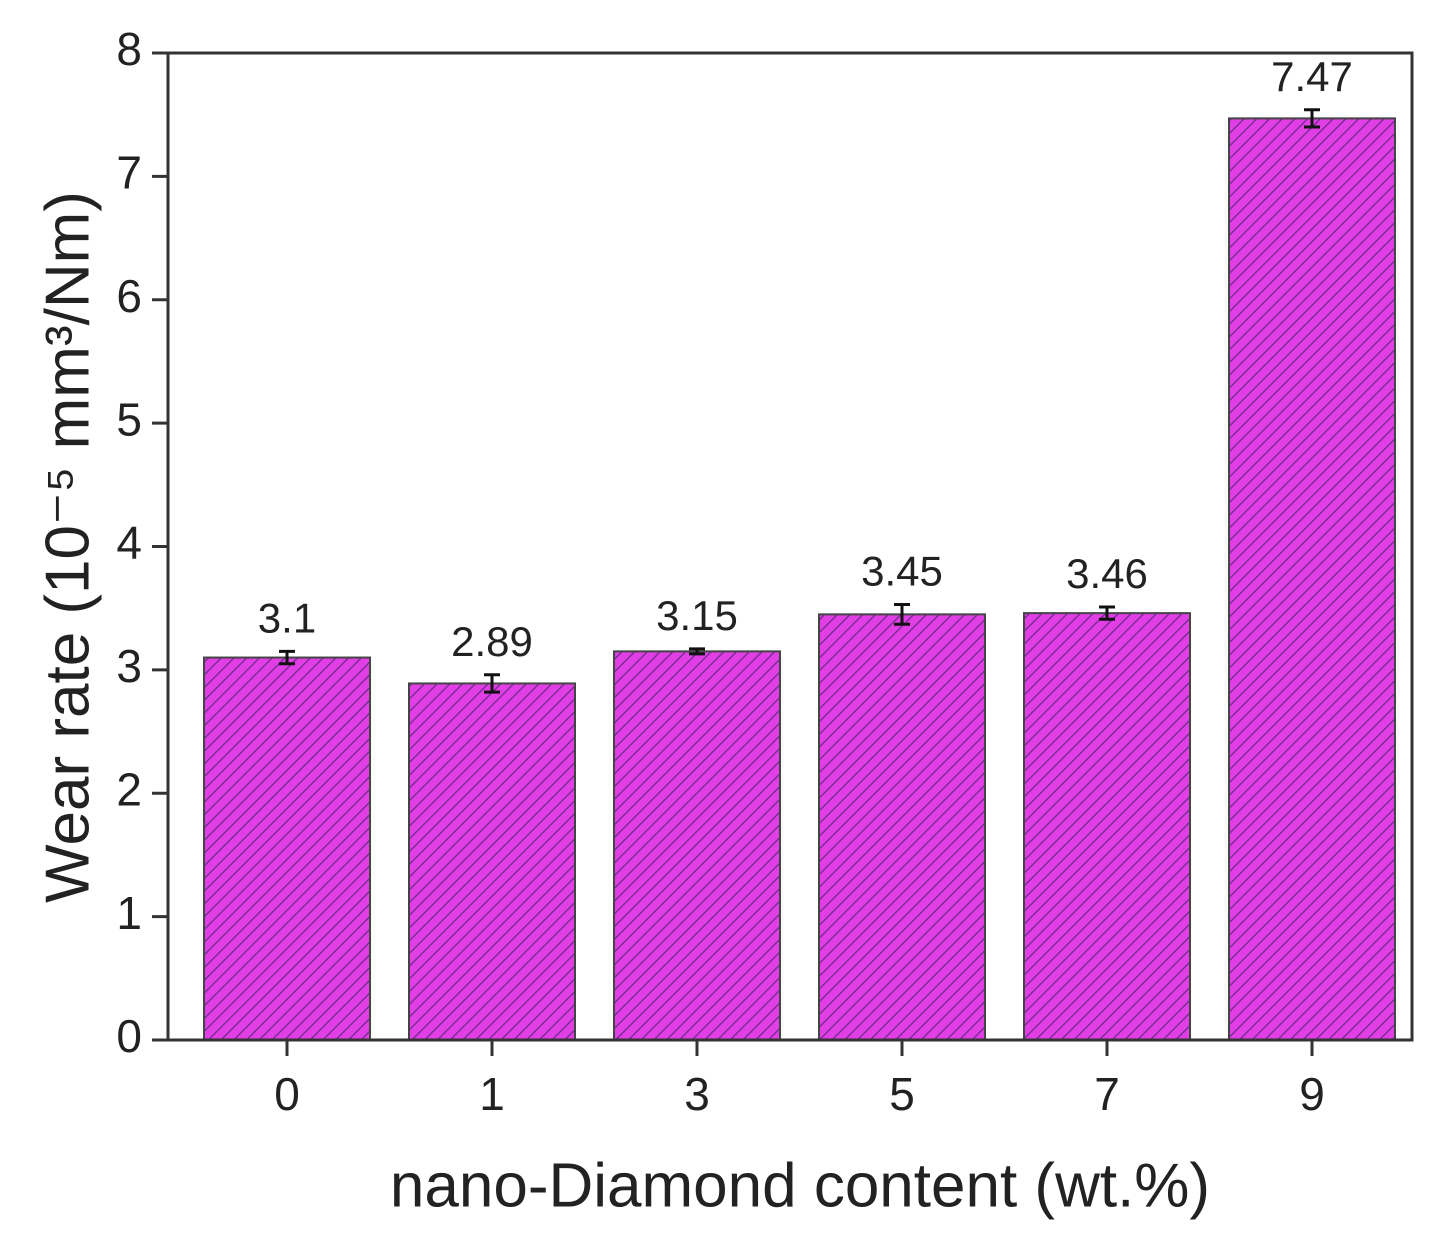  What do you see at coordinates (129, 789) in the screenshot?
I see `y-tick-label: 2` at bounding box center [129, 789].